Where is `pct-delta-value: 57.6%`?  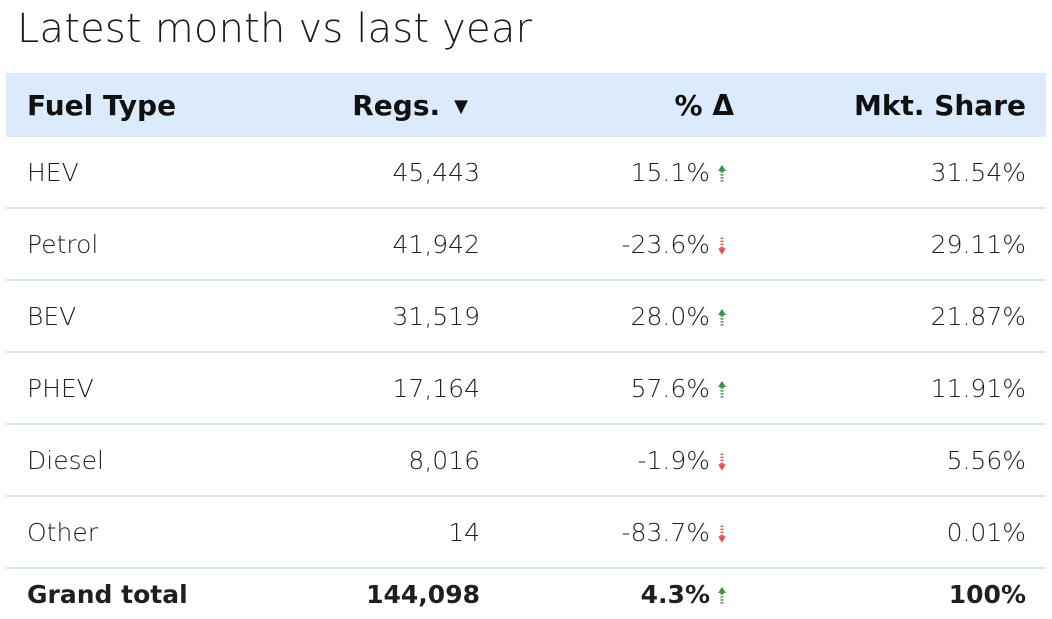 pct-delta-value: 57.6% is located at coordinates (670, 388).